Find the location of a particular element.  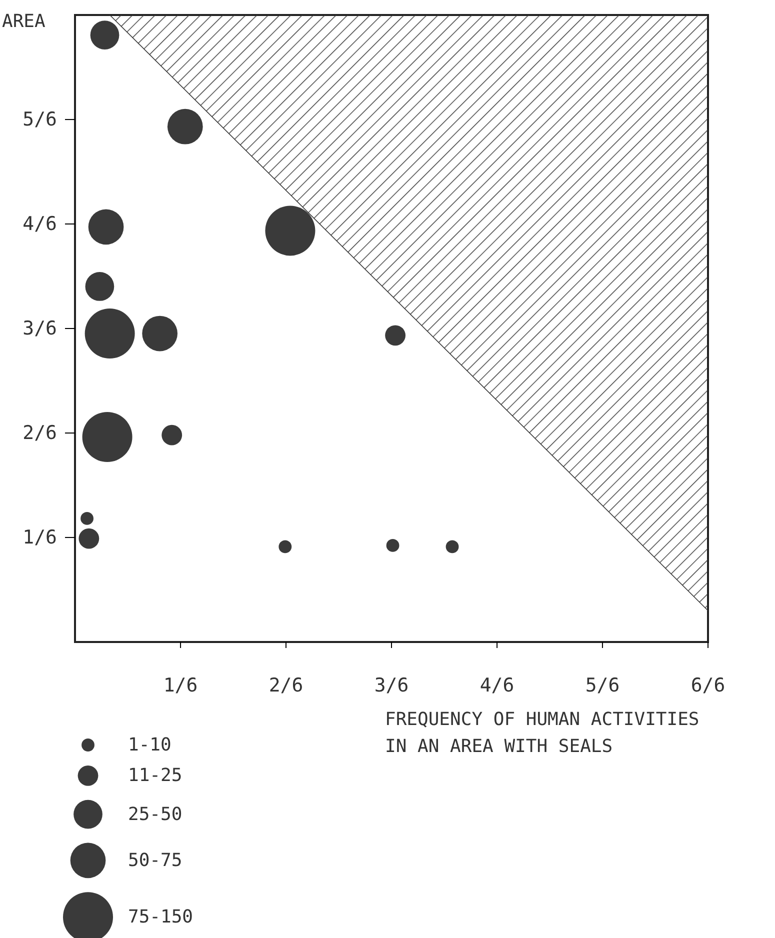

legend-label: 25-50 is located at coordinates (155, 814).